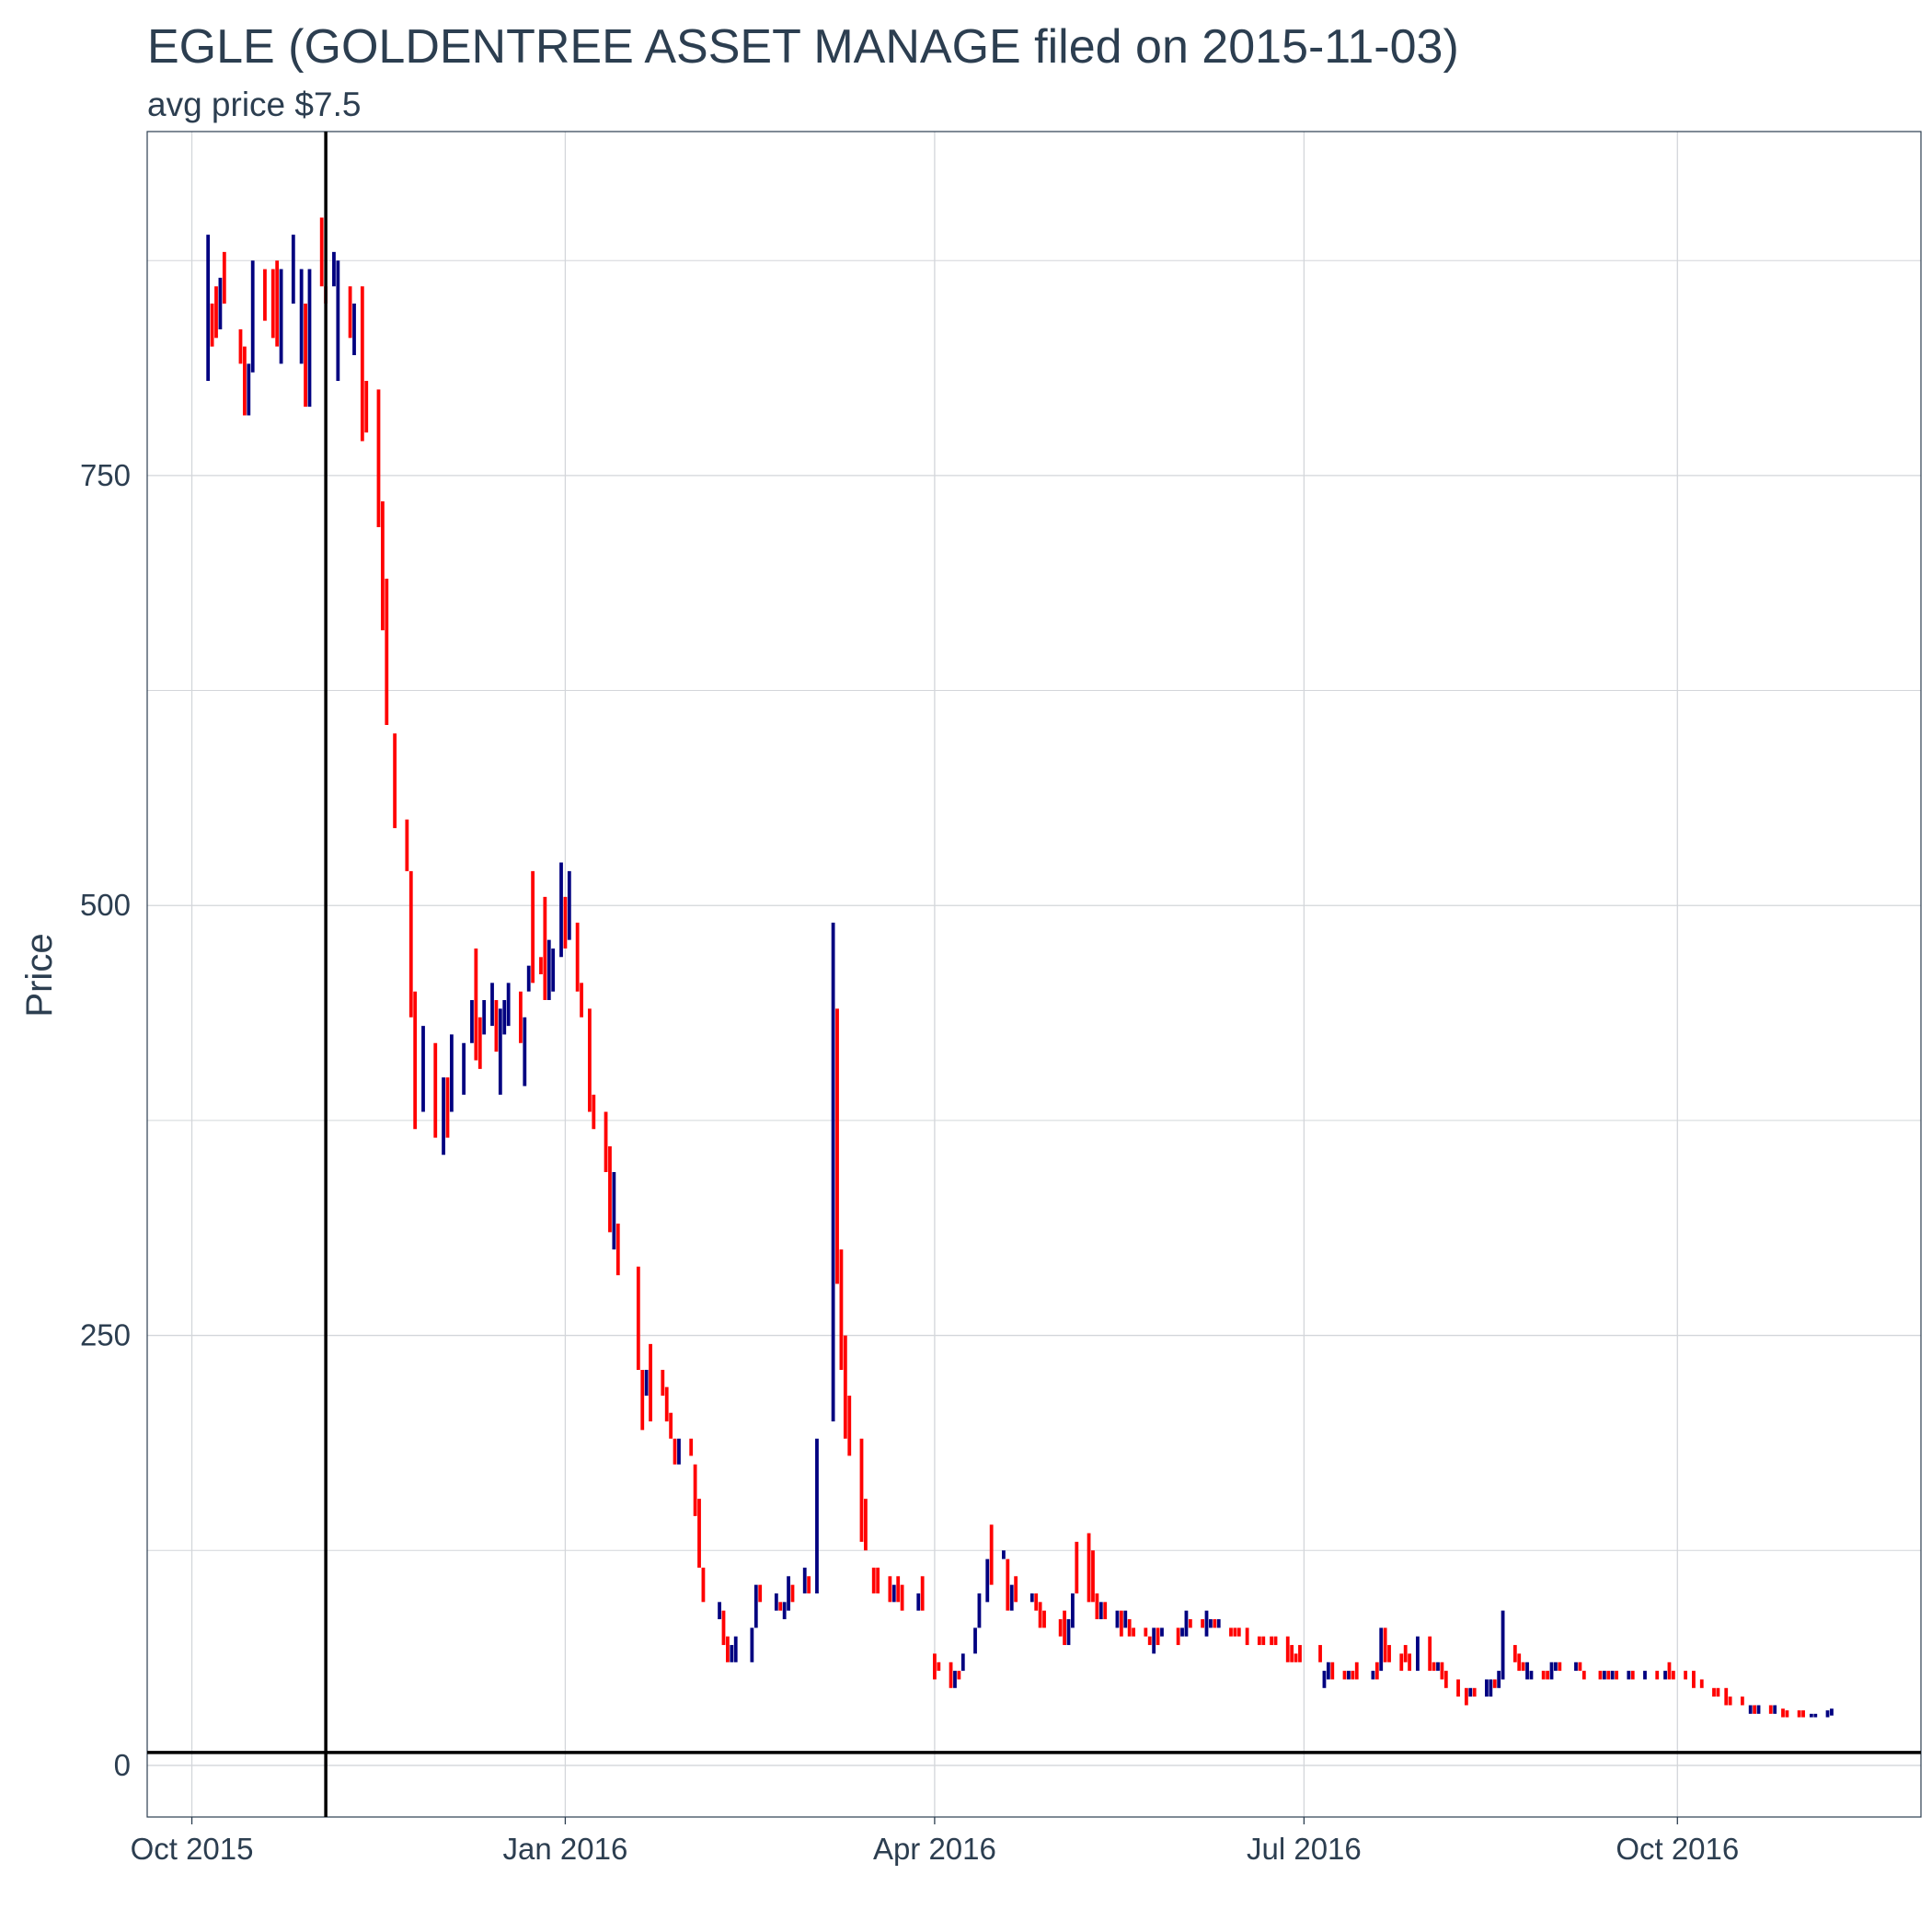 The width and height of the screenshot is (1932, 1932). I want to click on x-tick-label: Jan 2016, so click(565, 1849).